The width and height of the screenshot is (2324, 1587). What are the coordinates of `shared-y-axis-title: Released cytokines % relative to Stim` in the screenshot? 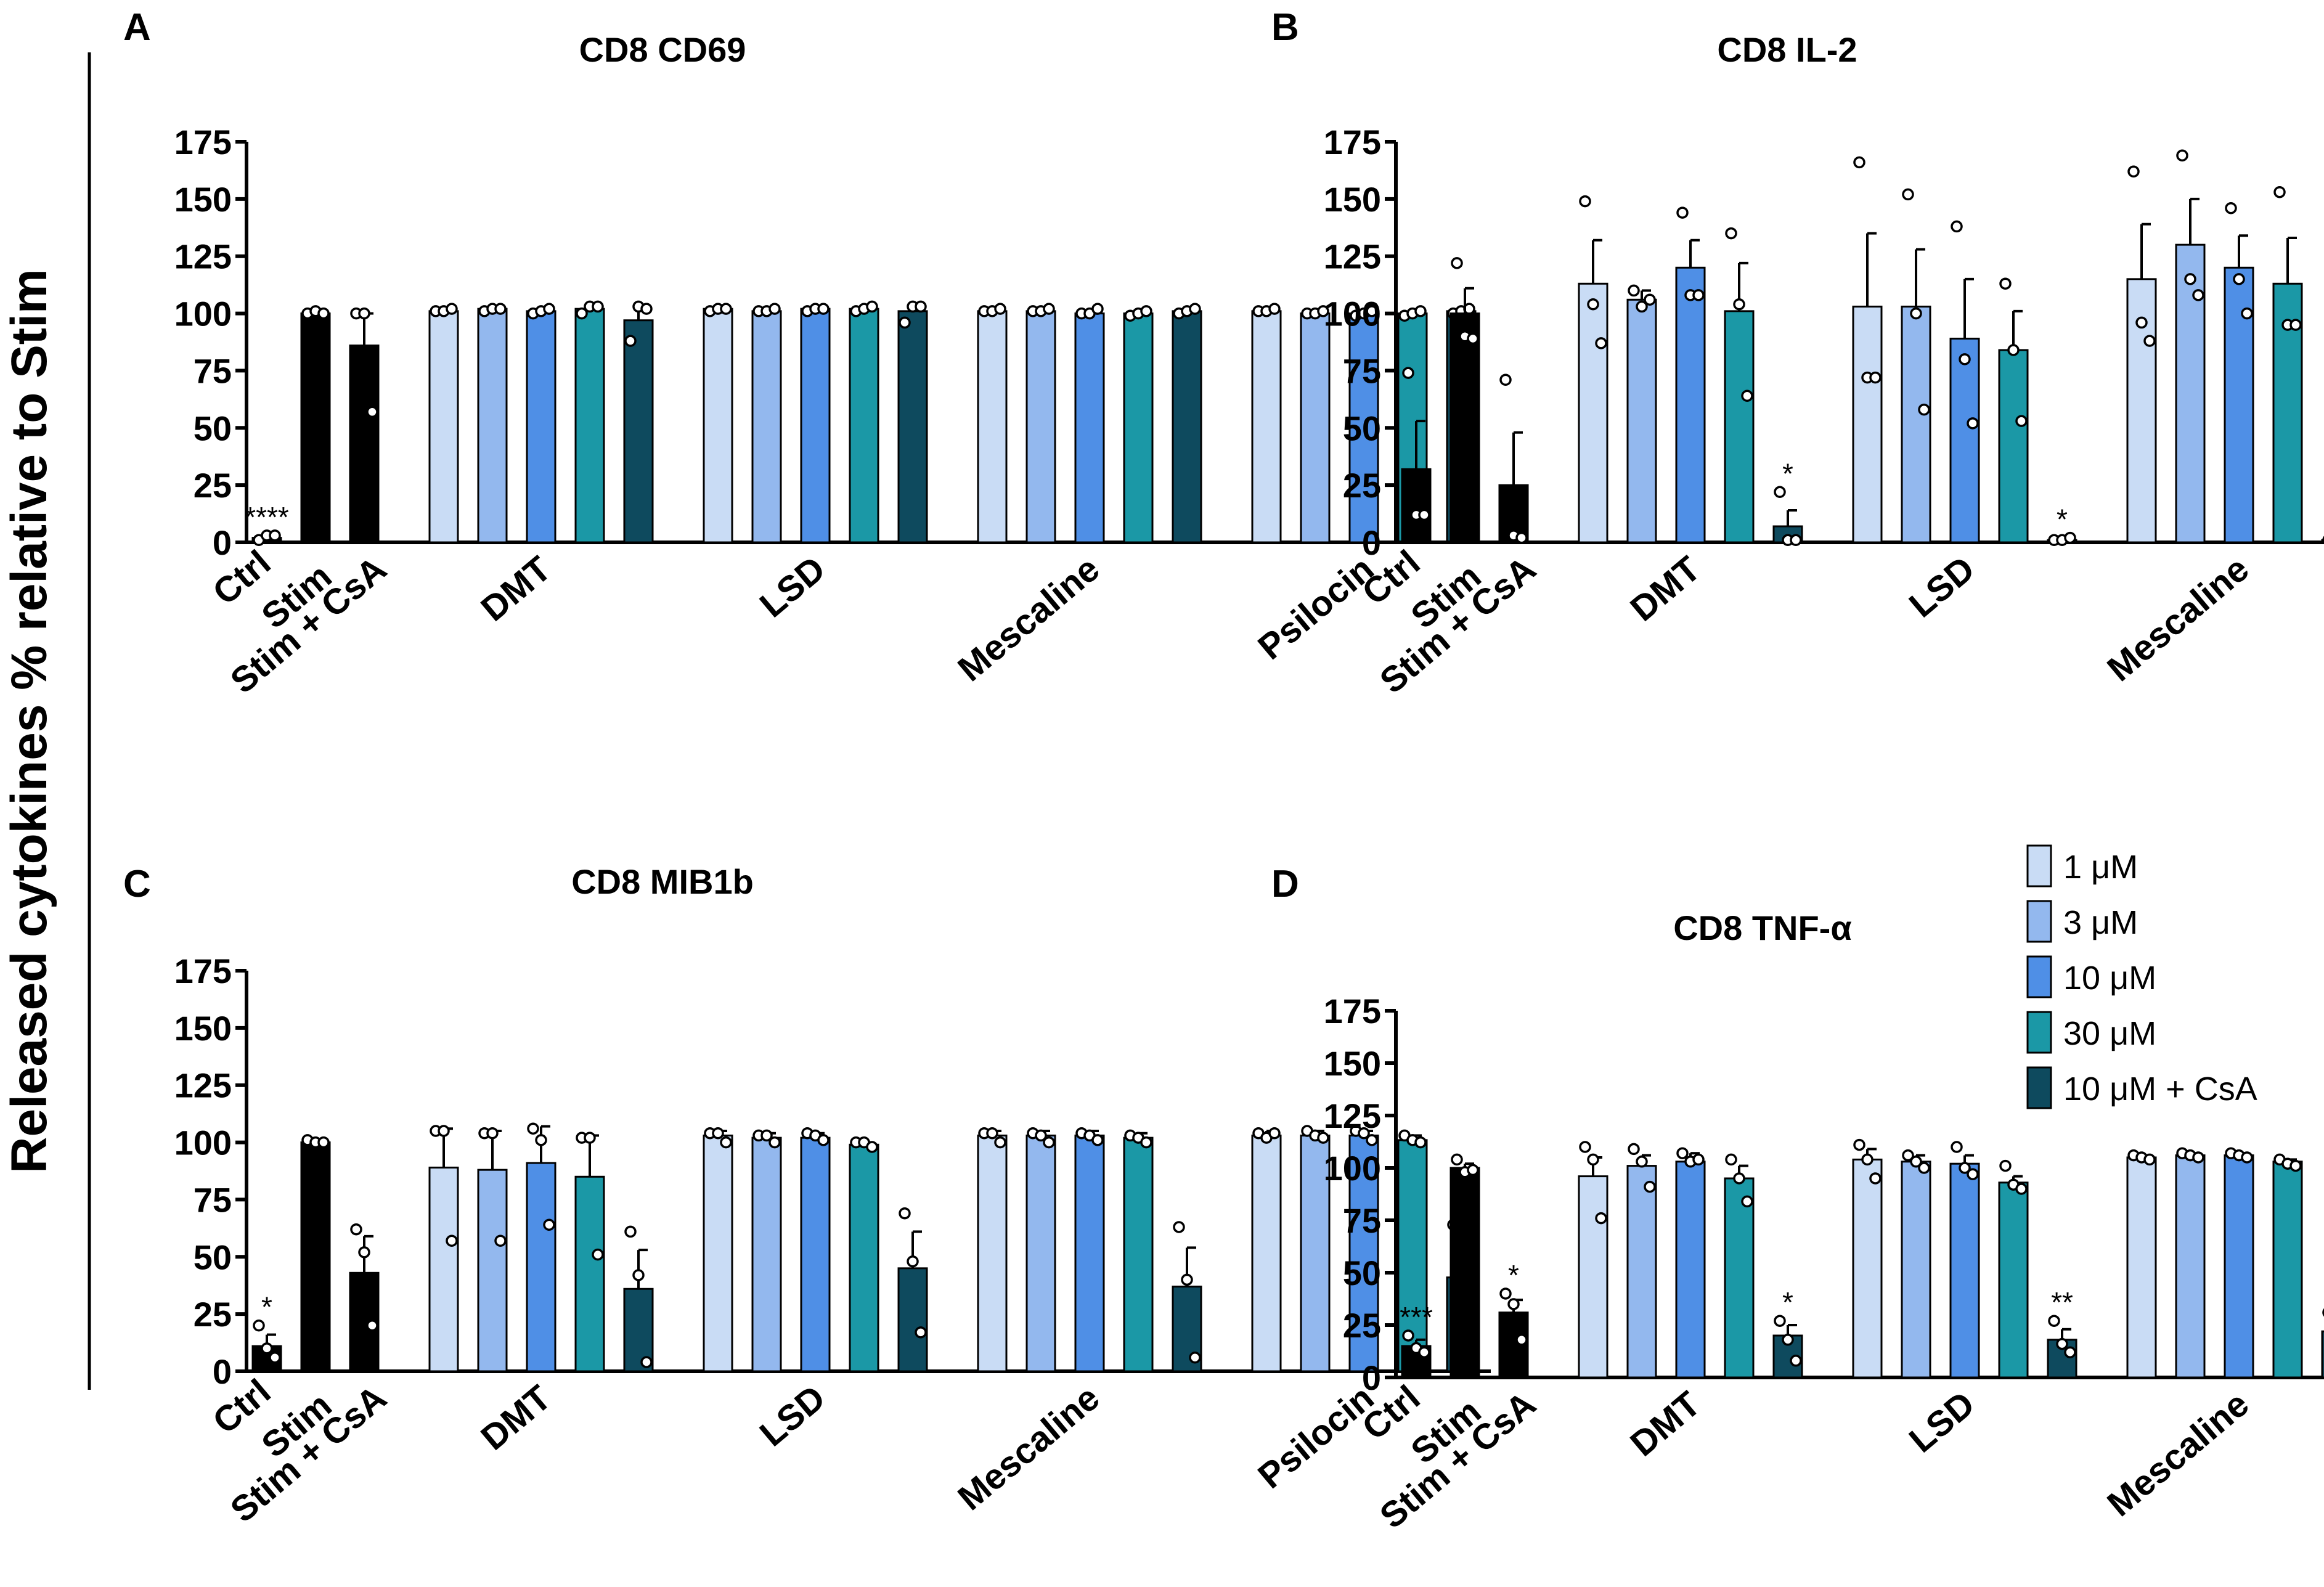 It's located at (29, 721).